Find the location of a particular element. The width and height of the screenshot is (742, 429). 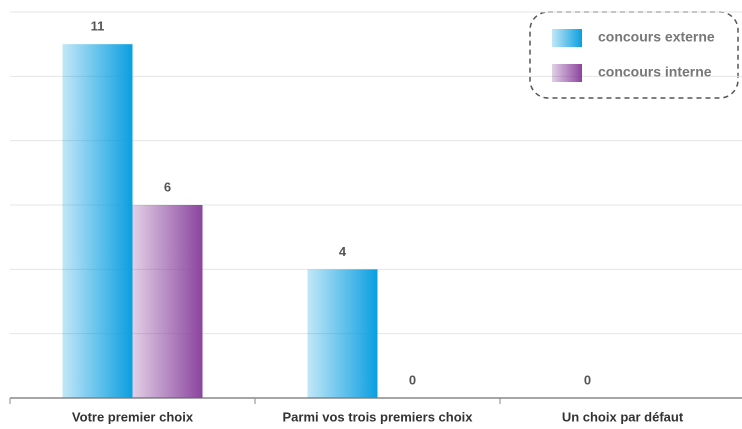

data-label: 6 is located at coordinates (167, 186).